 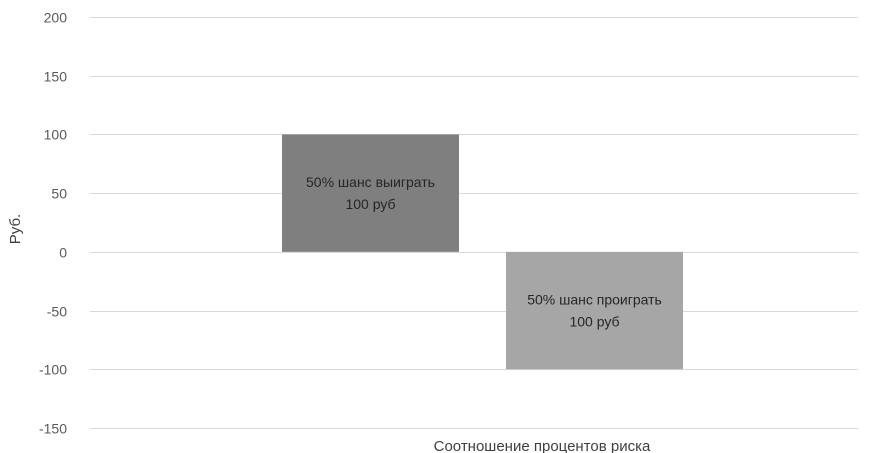 What do you see at coordinates (370, 182) in the screenshot?
I see `bar-data-label: 50% шанс выиграть` at bounding box center [370, 182].